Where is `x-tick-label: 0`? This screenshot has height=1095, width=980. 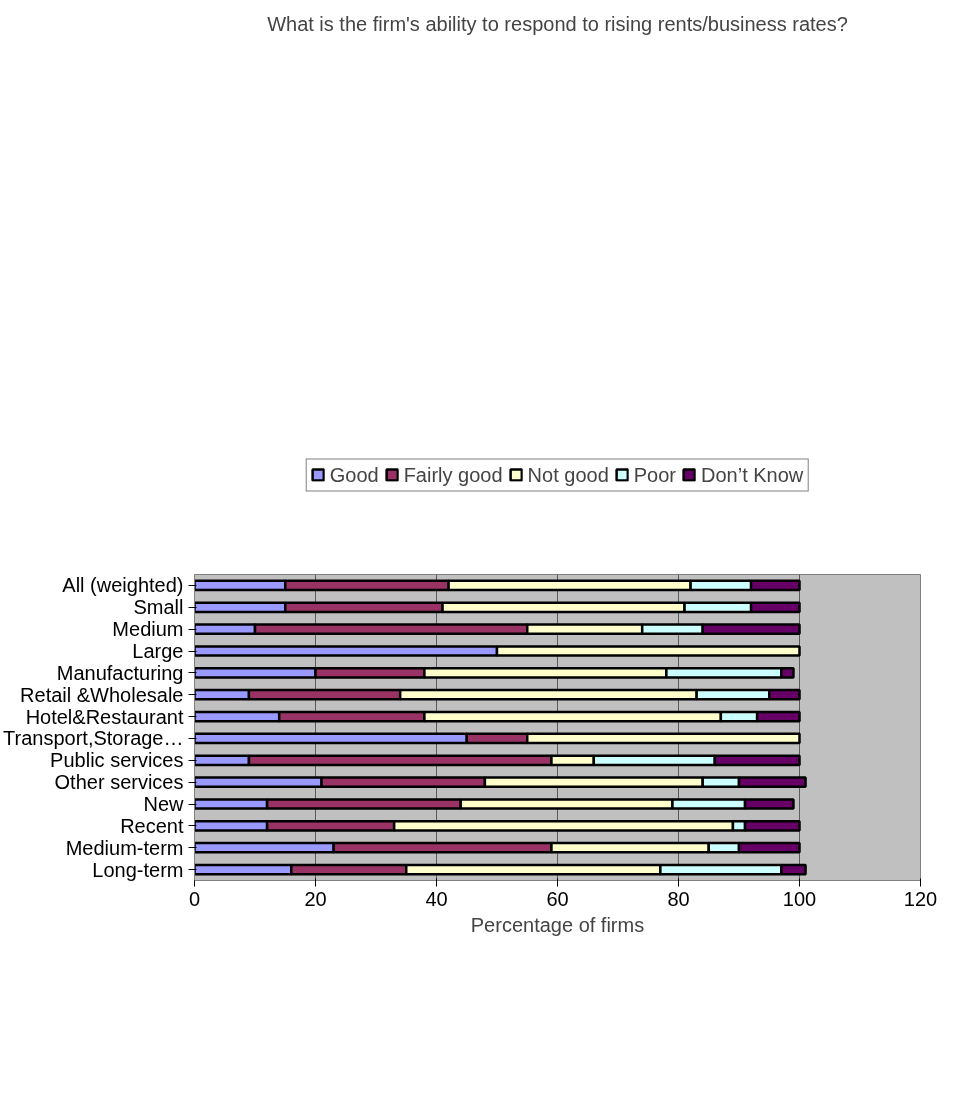 x-tick-label: 0 is located at coordinates (194, 898).